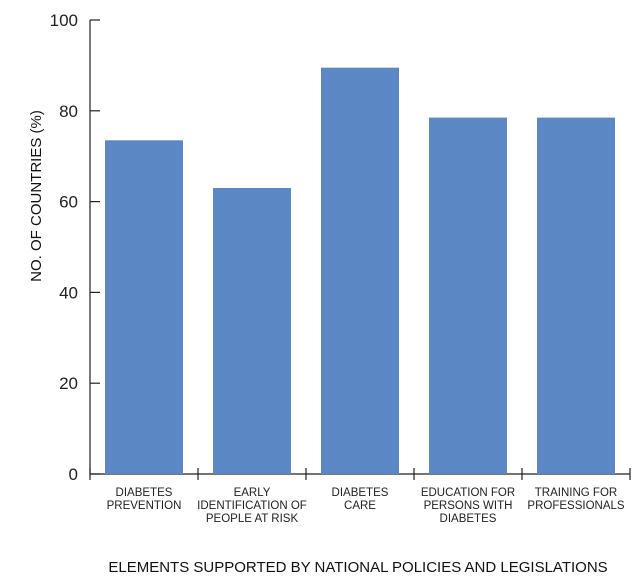 The image size is (632, 583). I want to click on x-category-label: IDENTIFICATION OF, so click(252, 506).